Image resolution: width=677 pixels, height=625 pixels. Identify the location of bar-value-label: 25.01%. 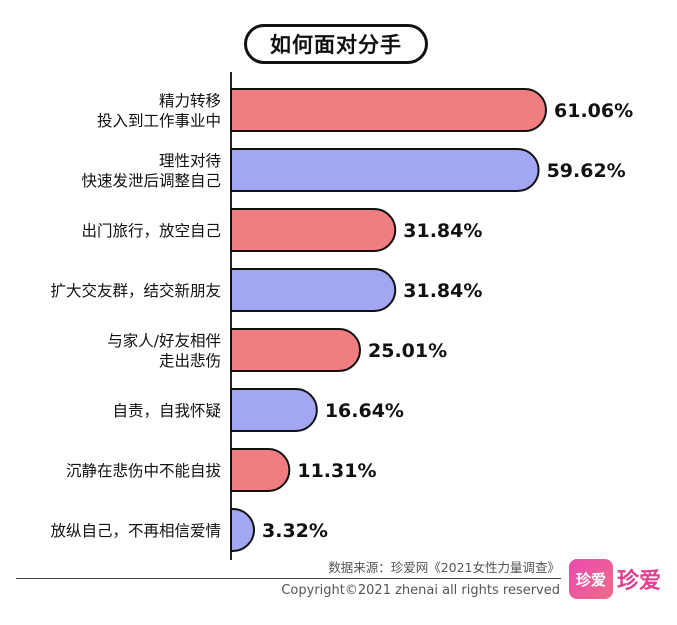
(407, 351).